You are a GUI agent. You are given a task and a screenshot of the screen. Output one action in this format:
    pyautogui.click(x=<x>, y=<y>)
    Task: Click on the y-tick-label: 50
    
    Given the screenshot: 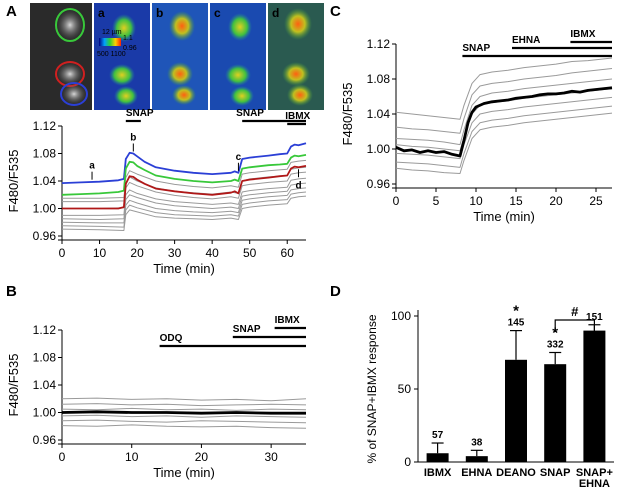 What is the action you would take?
    pyautogui.click(x=405, y=389)
    